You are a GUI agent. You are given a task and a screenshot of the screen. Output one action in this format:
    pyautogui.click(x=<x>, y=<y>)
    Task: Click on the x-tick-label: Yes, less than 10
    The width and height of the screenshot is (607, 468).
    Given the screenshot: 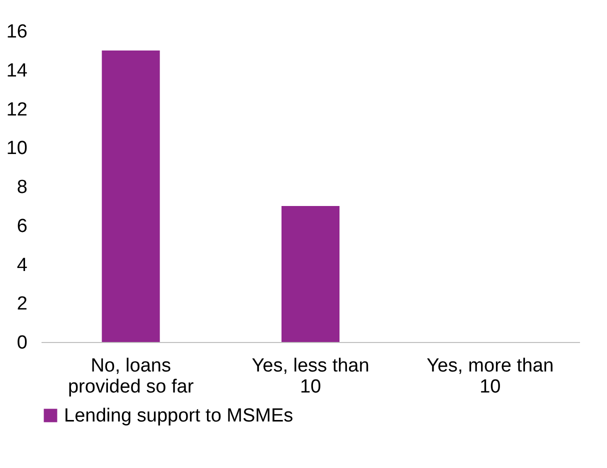 What is the action you would take?
    pyautogui.click(x=311, y=377)
    